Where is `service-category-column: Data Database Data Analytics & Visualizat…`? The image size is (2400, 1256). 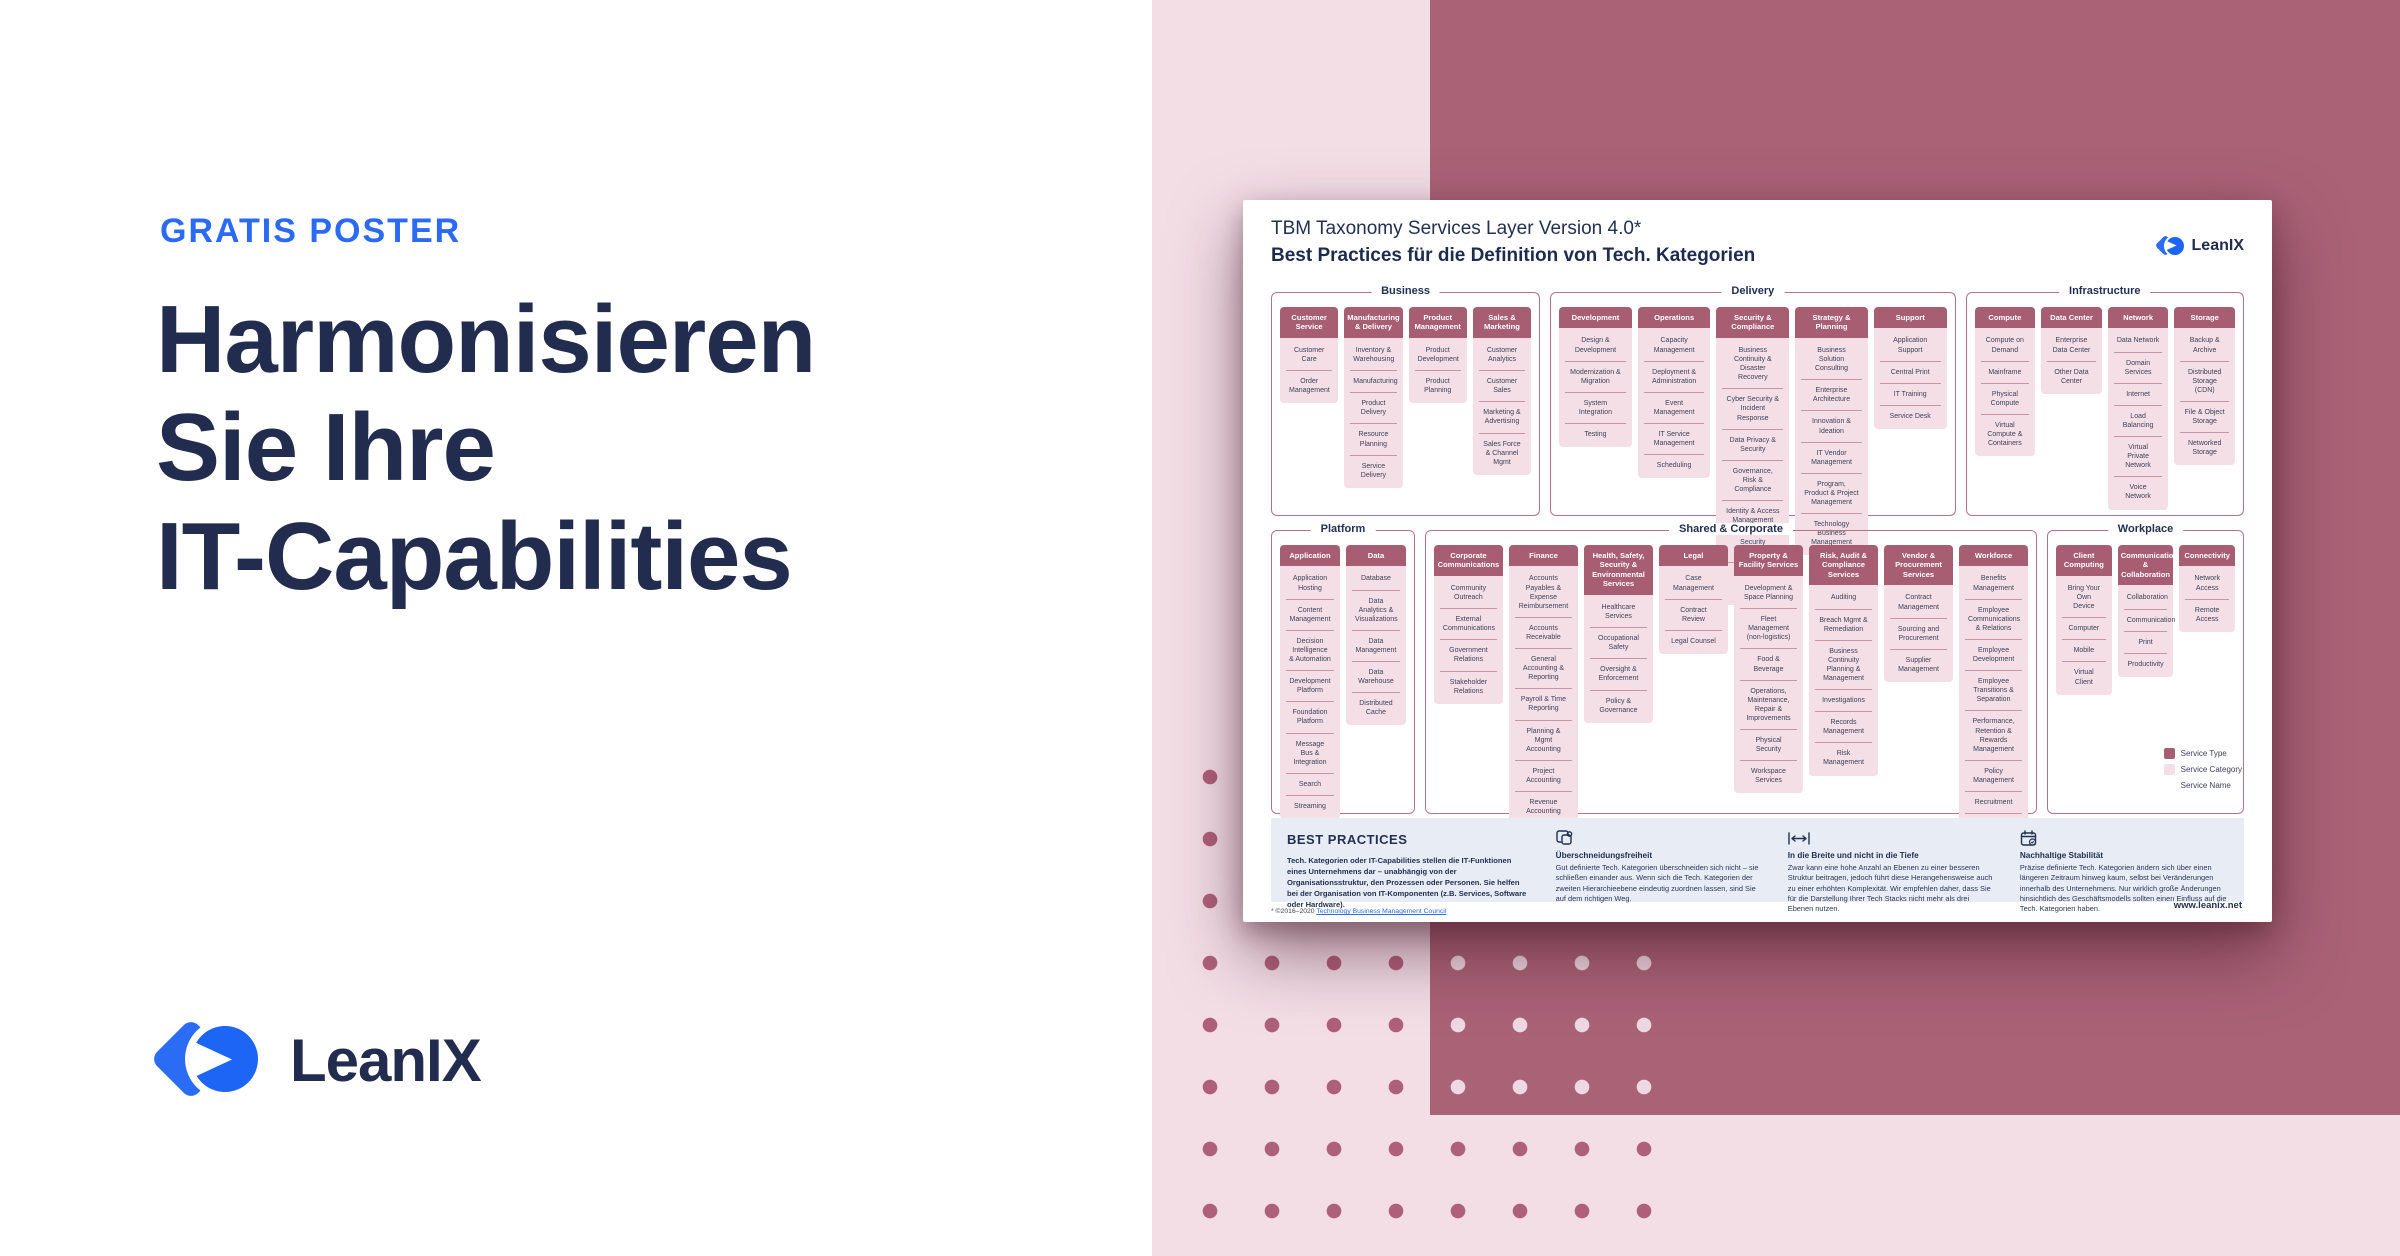 service-category-column: Data Database Data Analytics & Visualizat… is located at coordinates (1375, 635).